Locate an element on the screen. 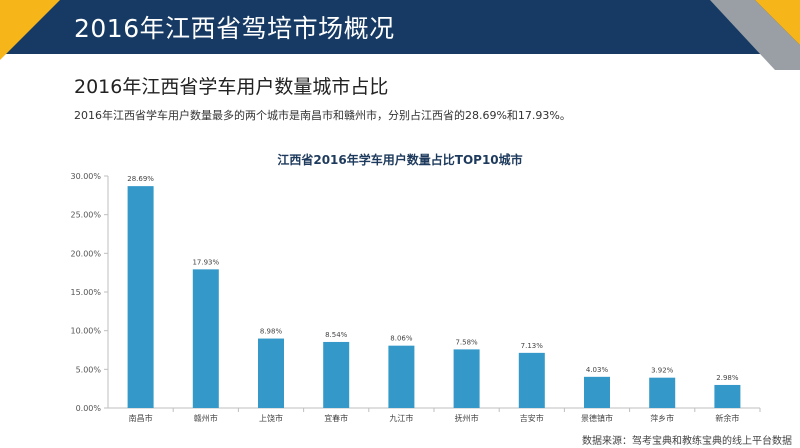 The width and height of the screenshot is (800, 448). data-label: 17.93% is located at coordinates (205, 262).